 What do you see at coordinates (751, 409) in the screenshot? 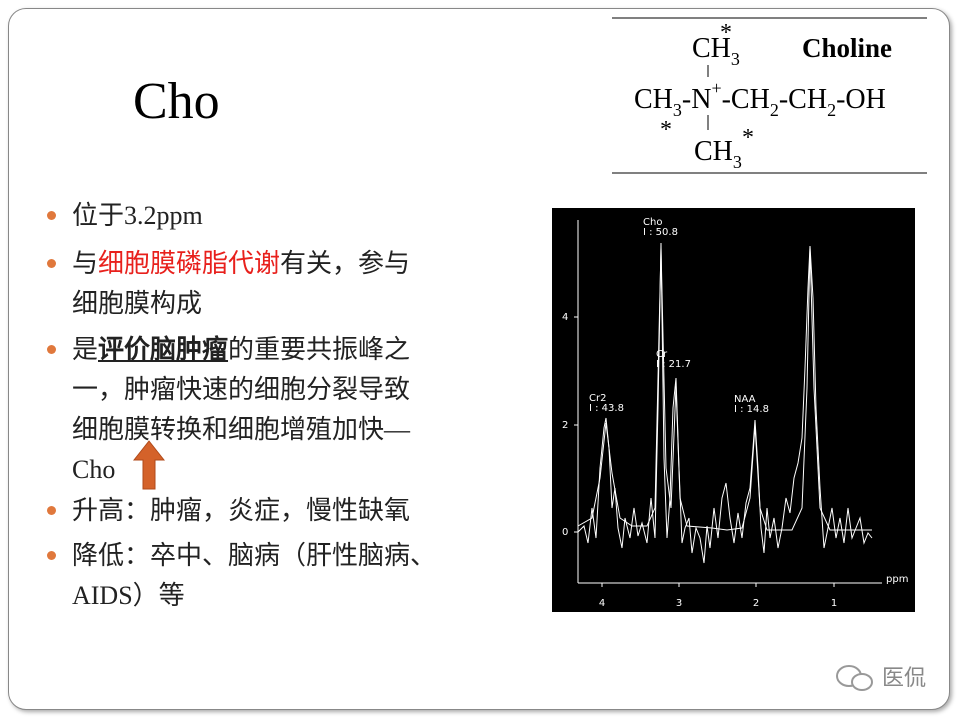
I see `peak-integral: I : 14.8` at bounding box center [751, 409].